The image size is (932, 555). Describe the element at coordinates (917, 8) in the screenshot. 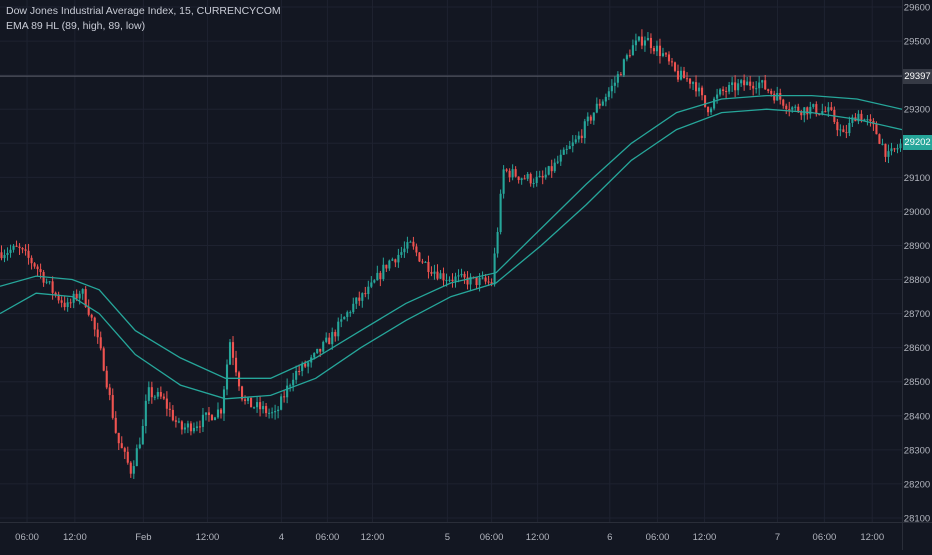

I see `y-tick-label: 29600` at that location.